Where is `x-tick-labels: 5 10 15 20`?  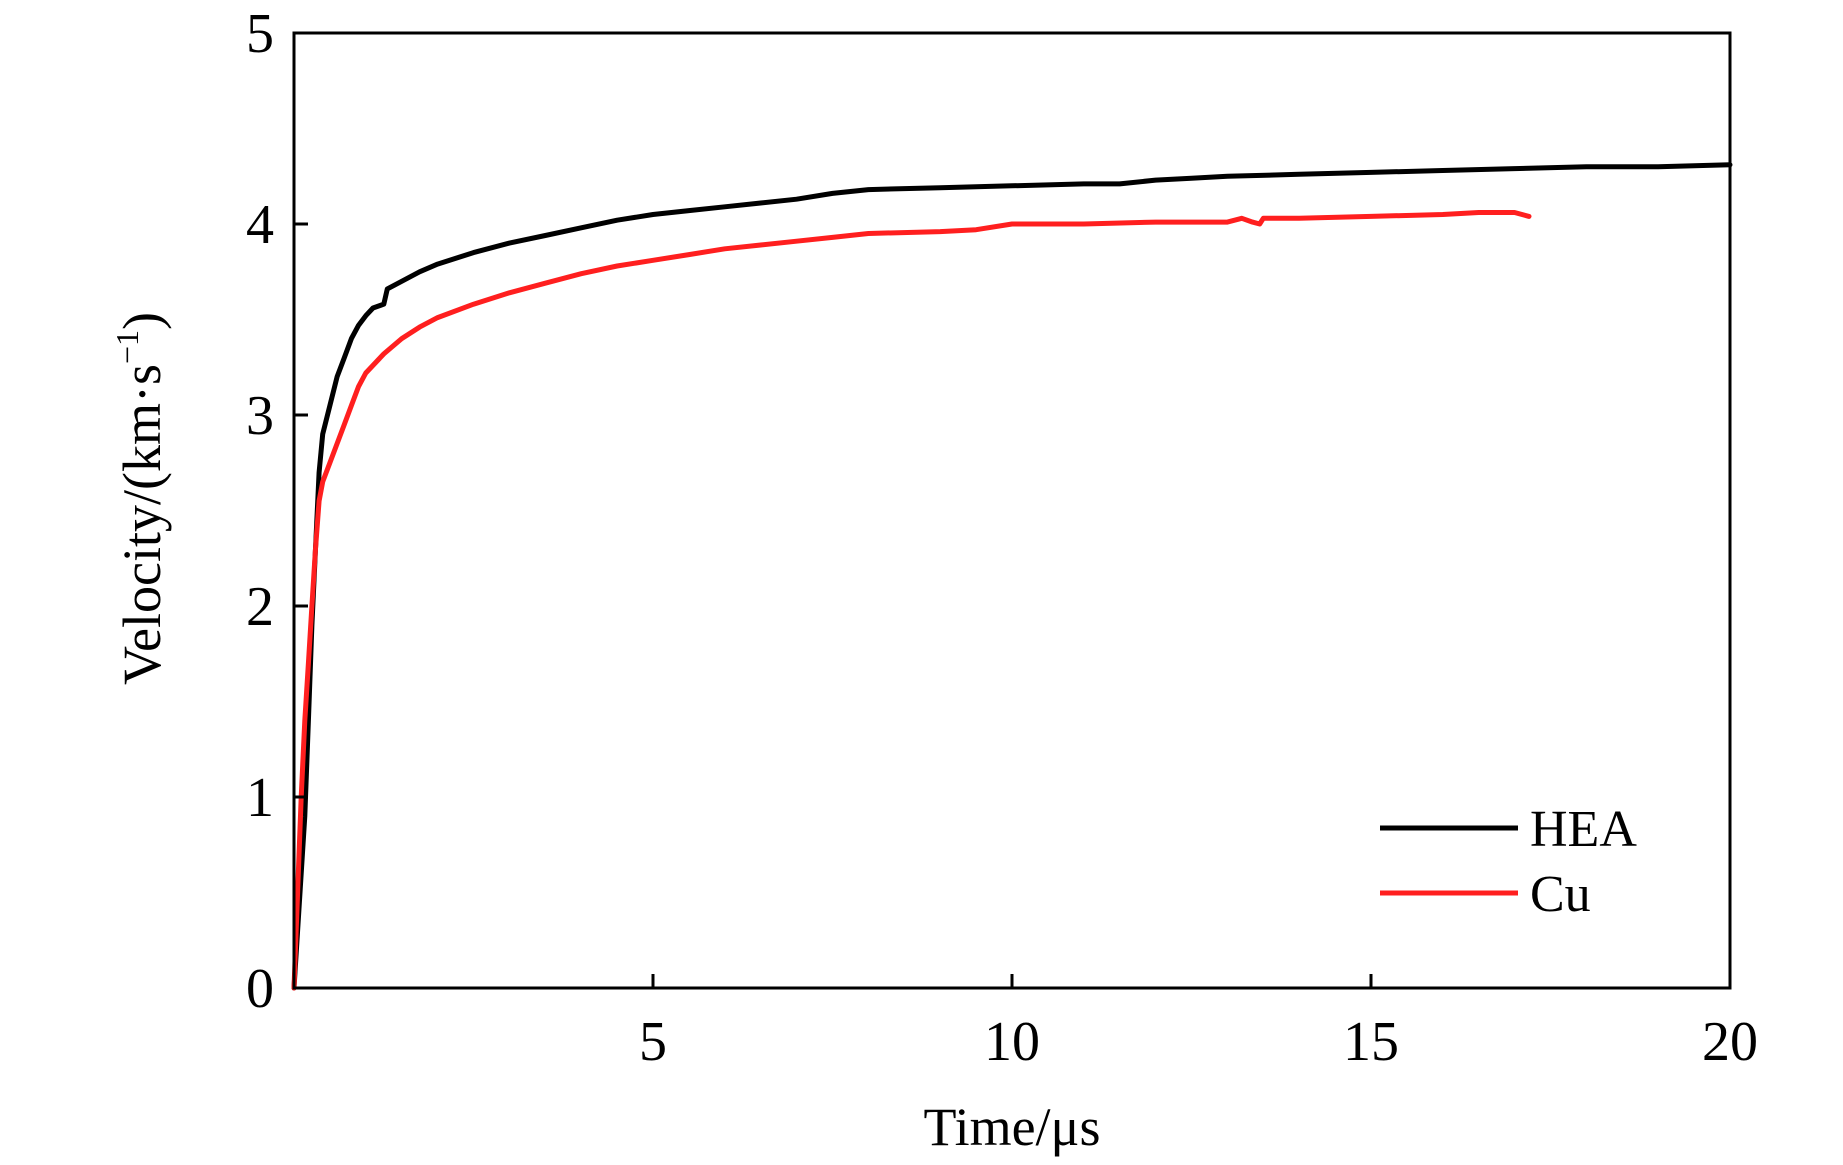 x-tick-labels: 5 10 15 20 is located at coordinates (1198, 1042).